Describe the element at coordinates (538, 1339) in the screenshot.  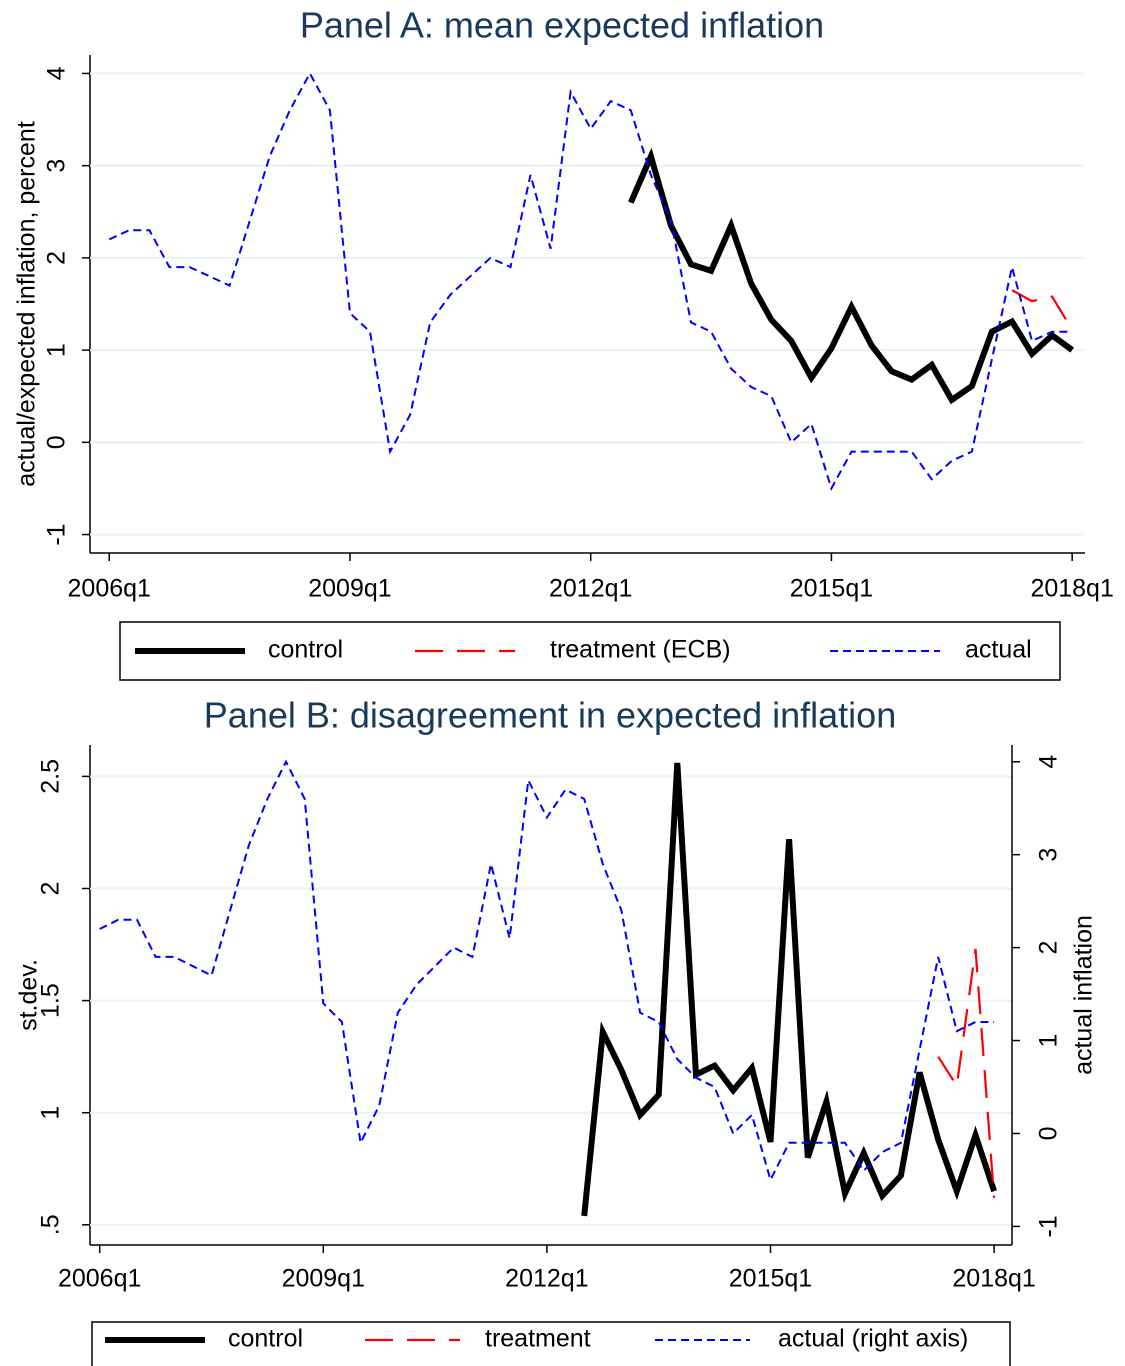
I see `legend-label: treatment` at that location.